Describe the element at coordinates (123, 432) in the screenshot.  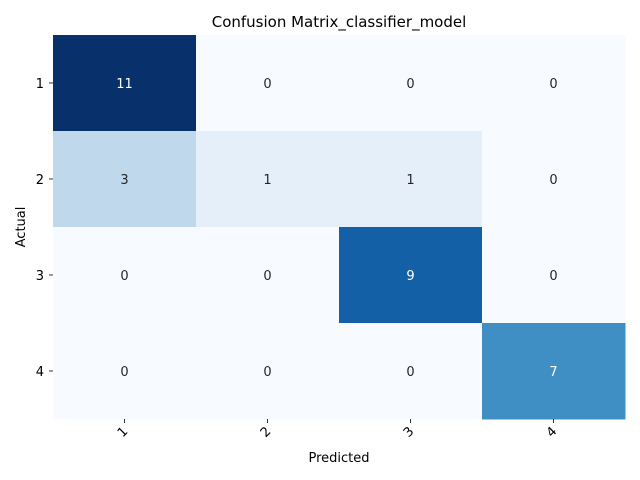
I see `x-tick-label-1: 1` at that location.